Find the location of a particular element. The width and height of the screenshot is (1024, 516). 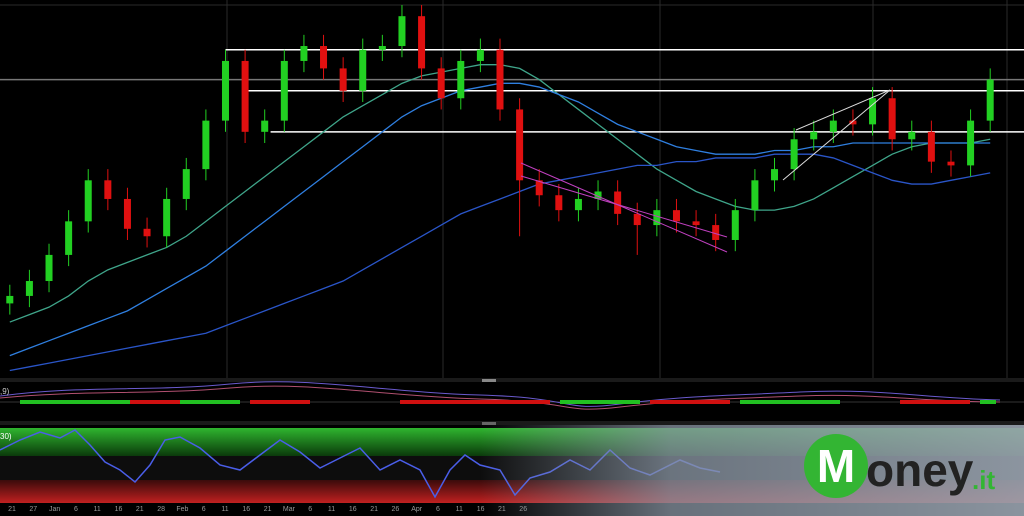

logo-text: oney is located at coordinates (920, 470).